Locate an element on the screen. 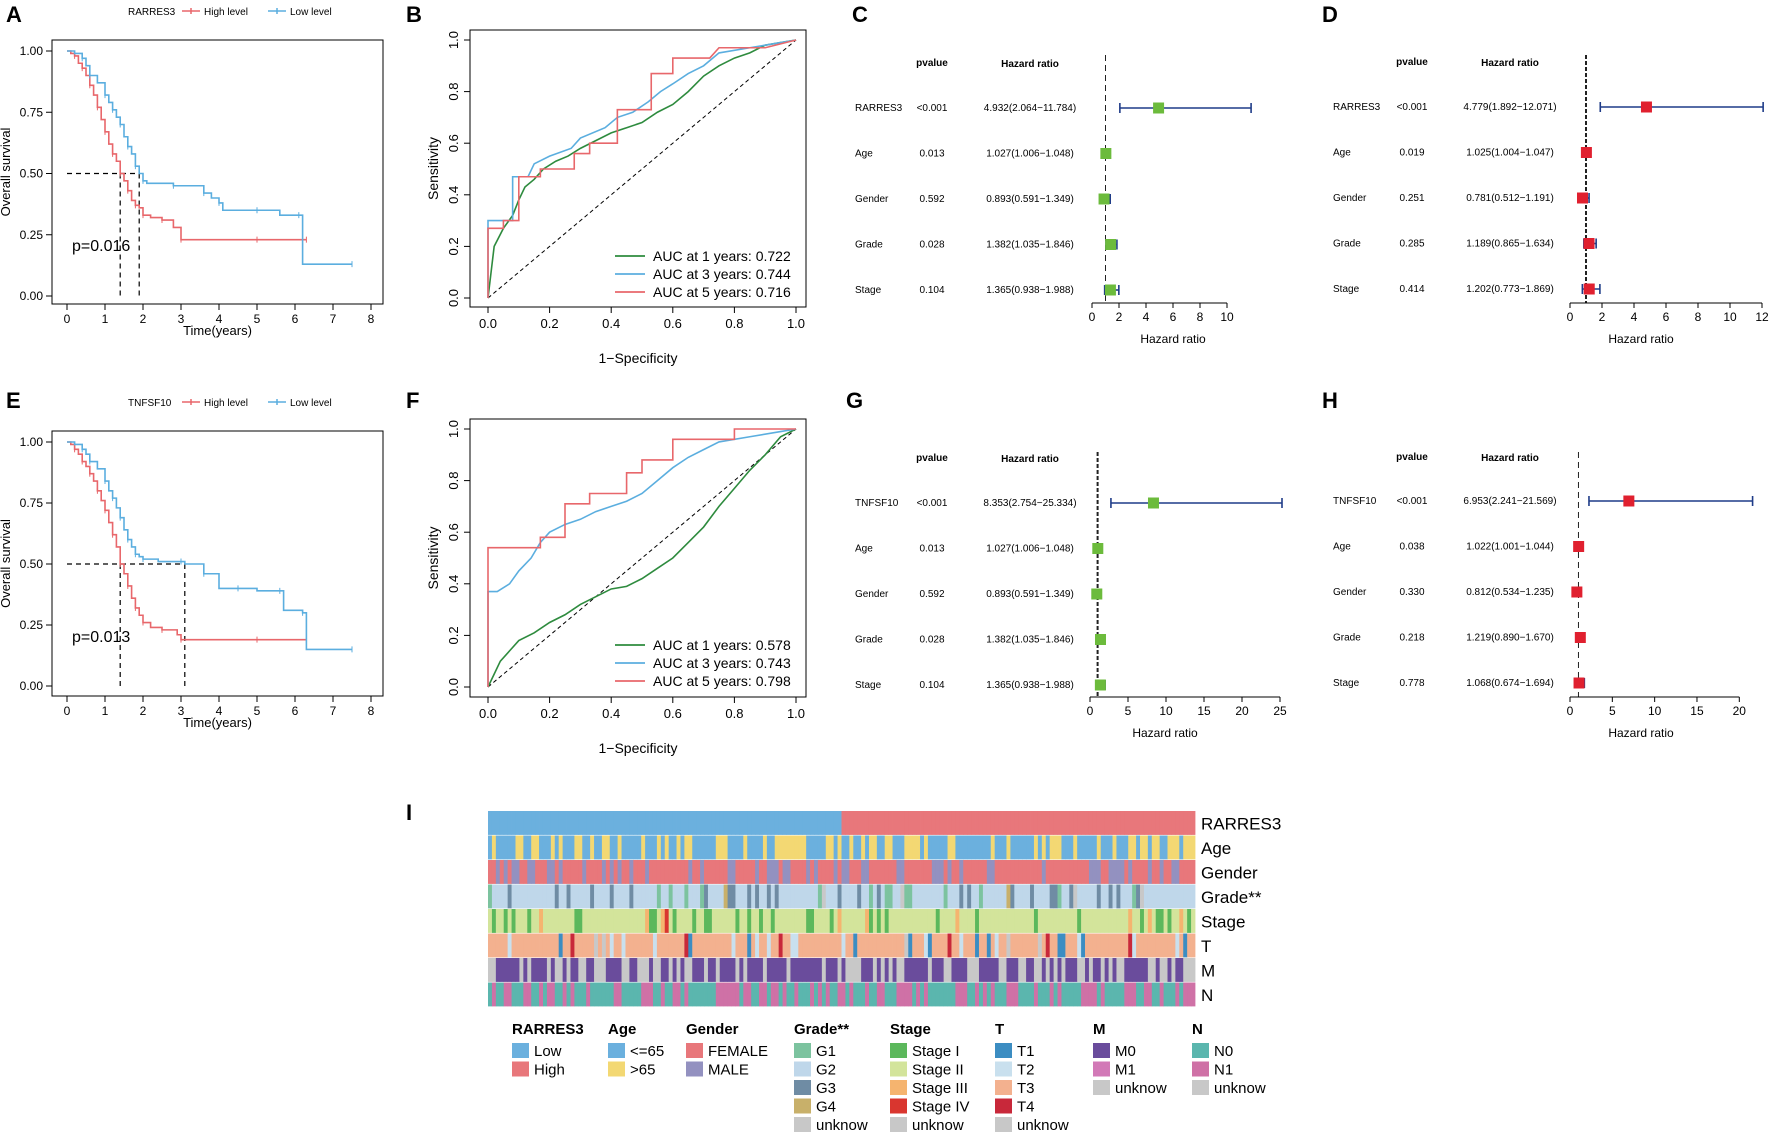 This screenshot has width=1772, height=1139. row-label: Age is located at coordinates (1216, 848).